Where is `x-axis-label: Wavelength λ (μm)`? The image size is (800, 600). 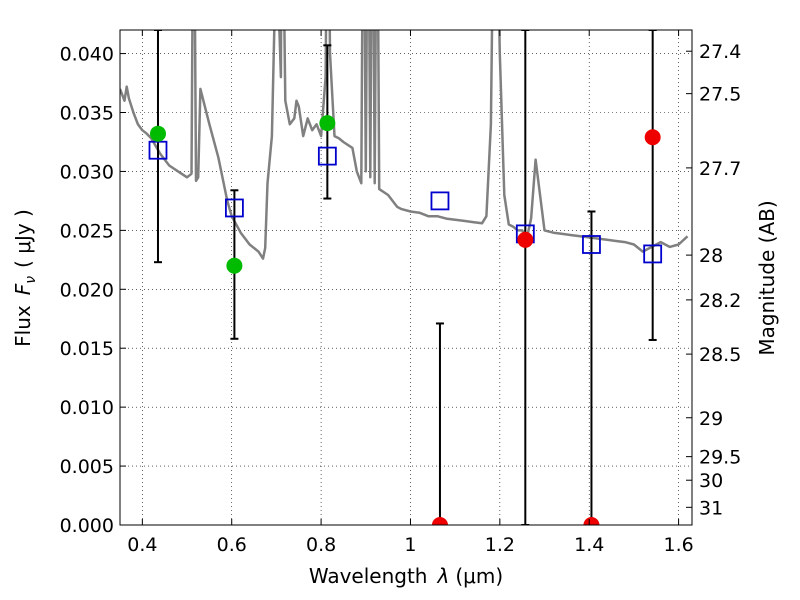 x-axis-label: Wavelength λ (μm) is located at coordinates (406, 576).